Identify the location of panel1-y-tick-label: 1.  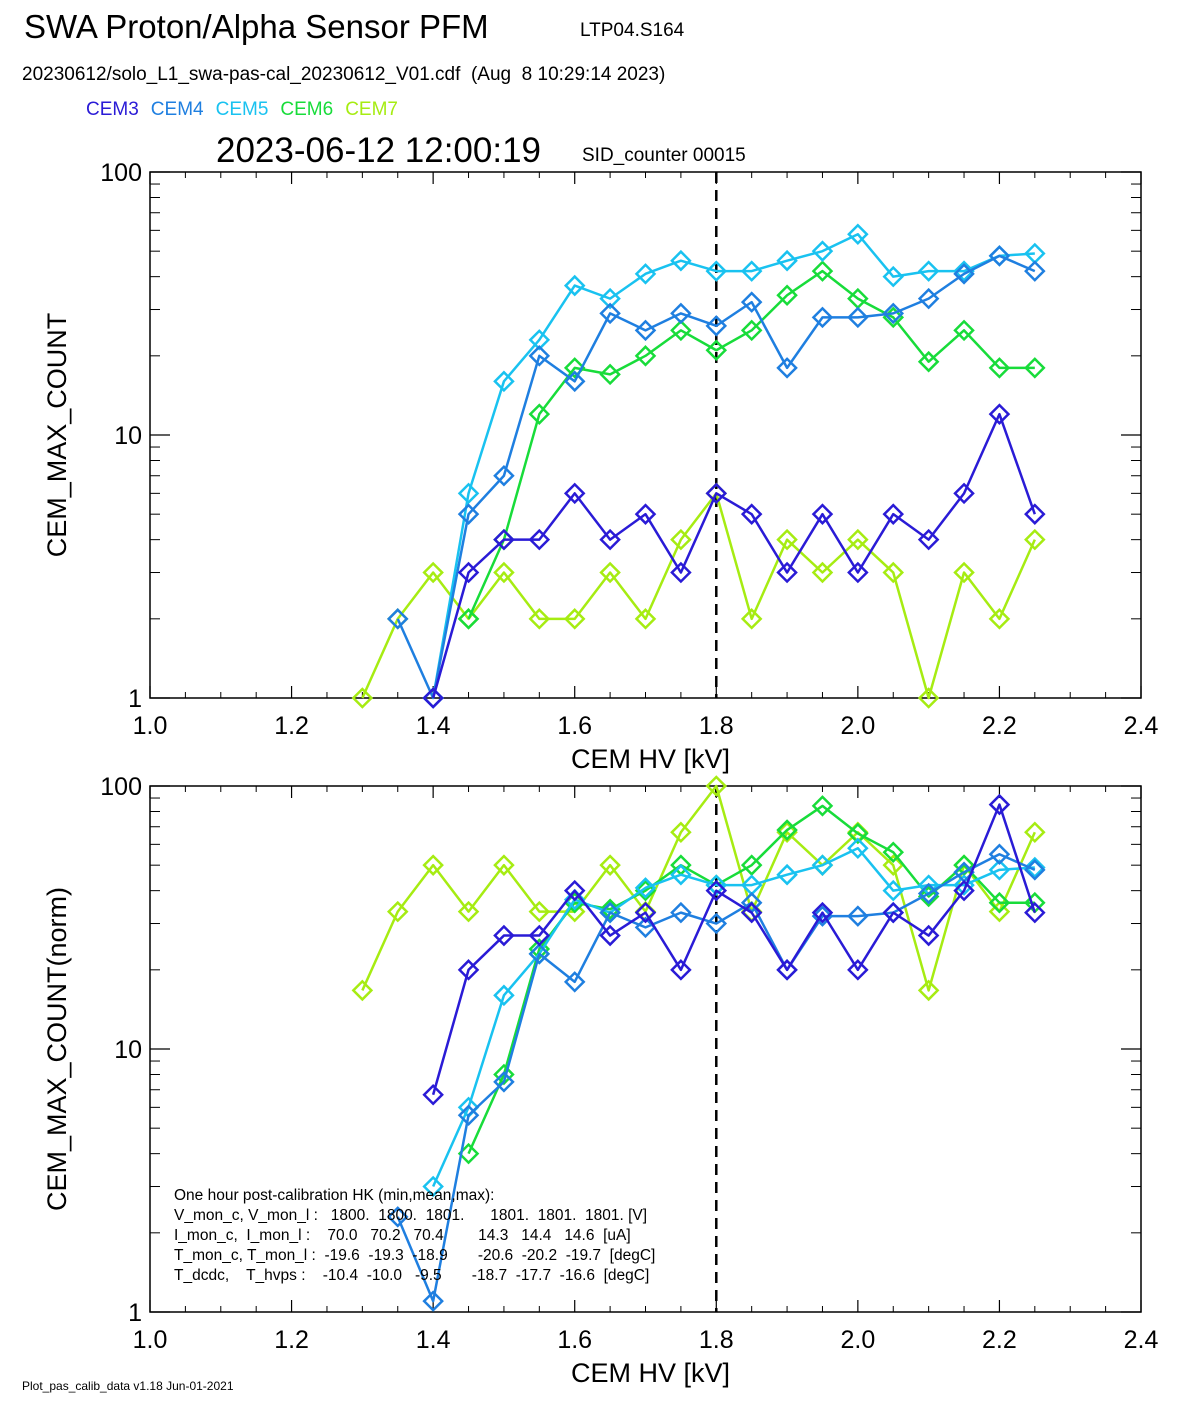
(135, 699).